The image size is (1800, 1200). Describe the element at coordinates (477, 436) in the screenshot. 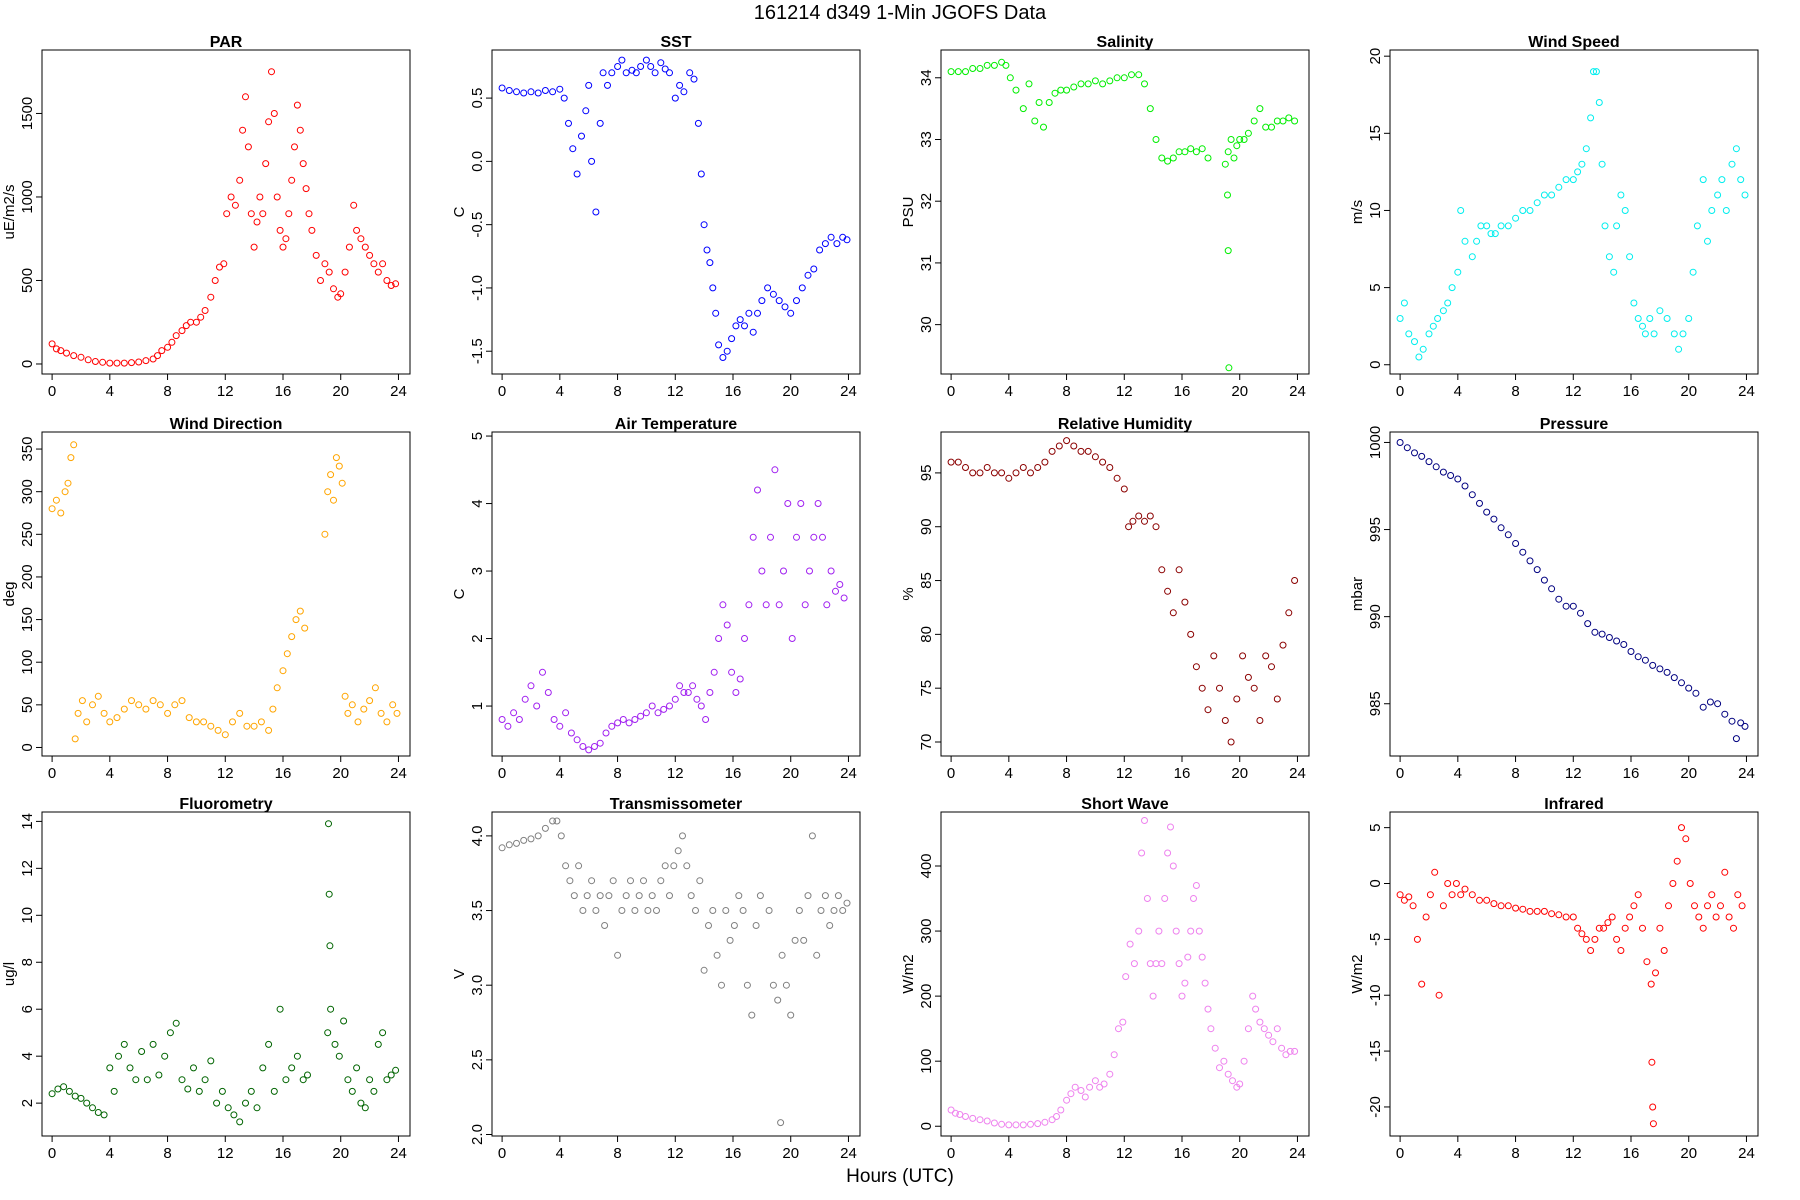

I see `y-tick-label: 5` at that location.